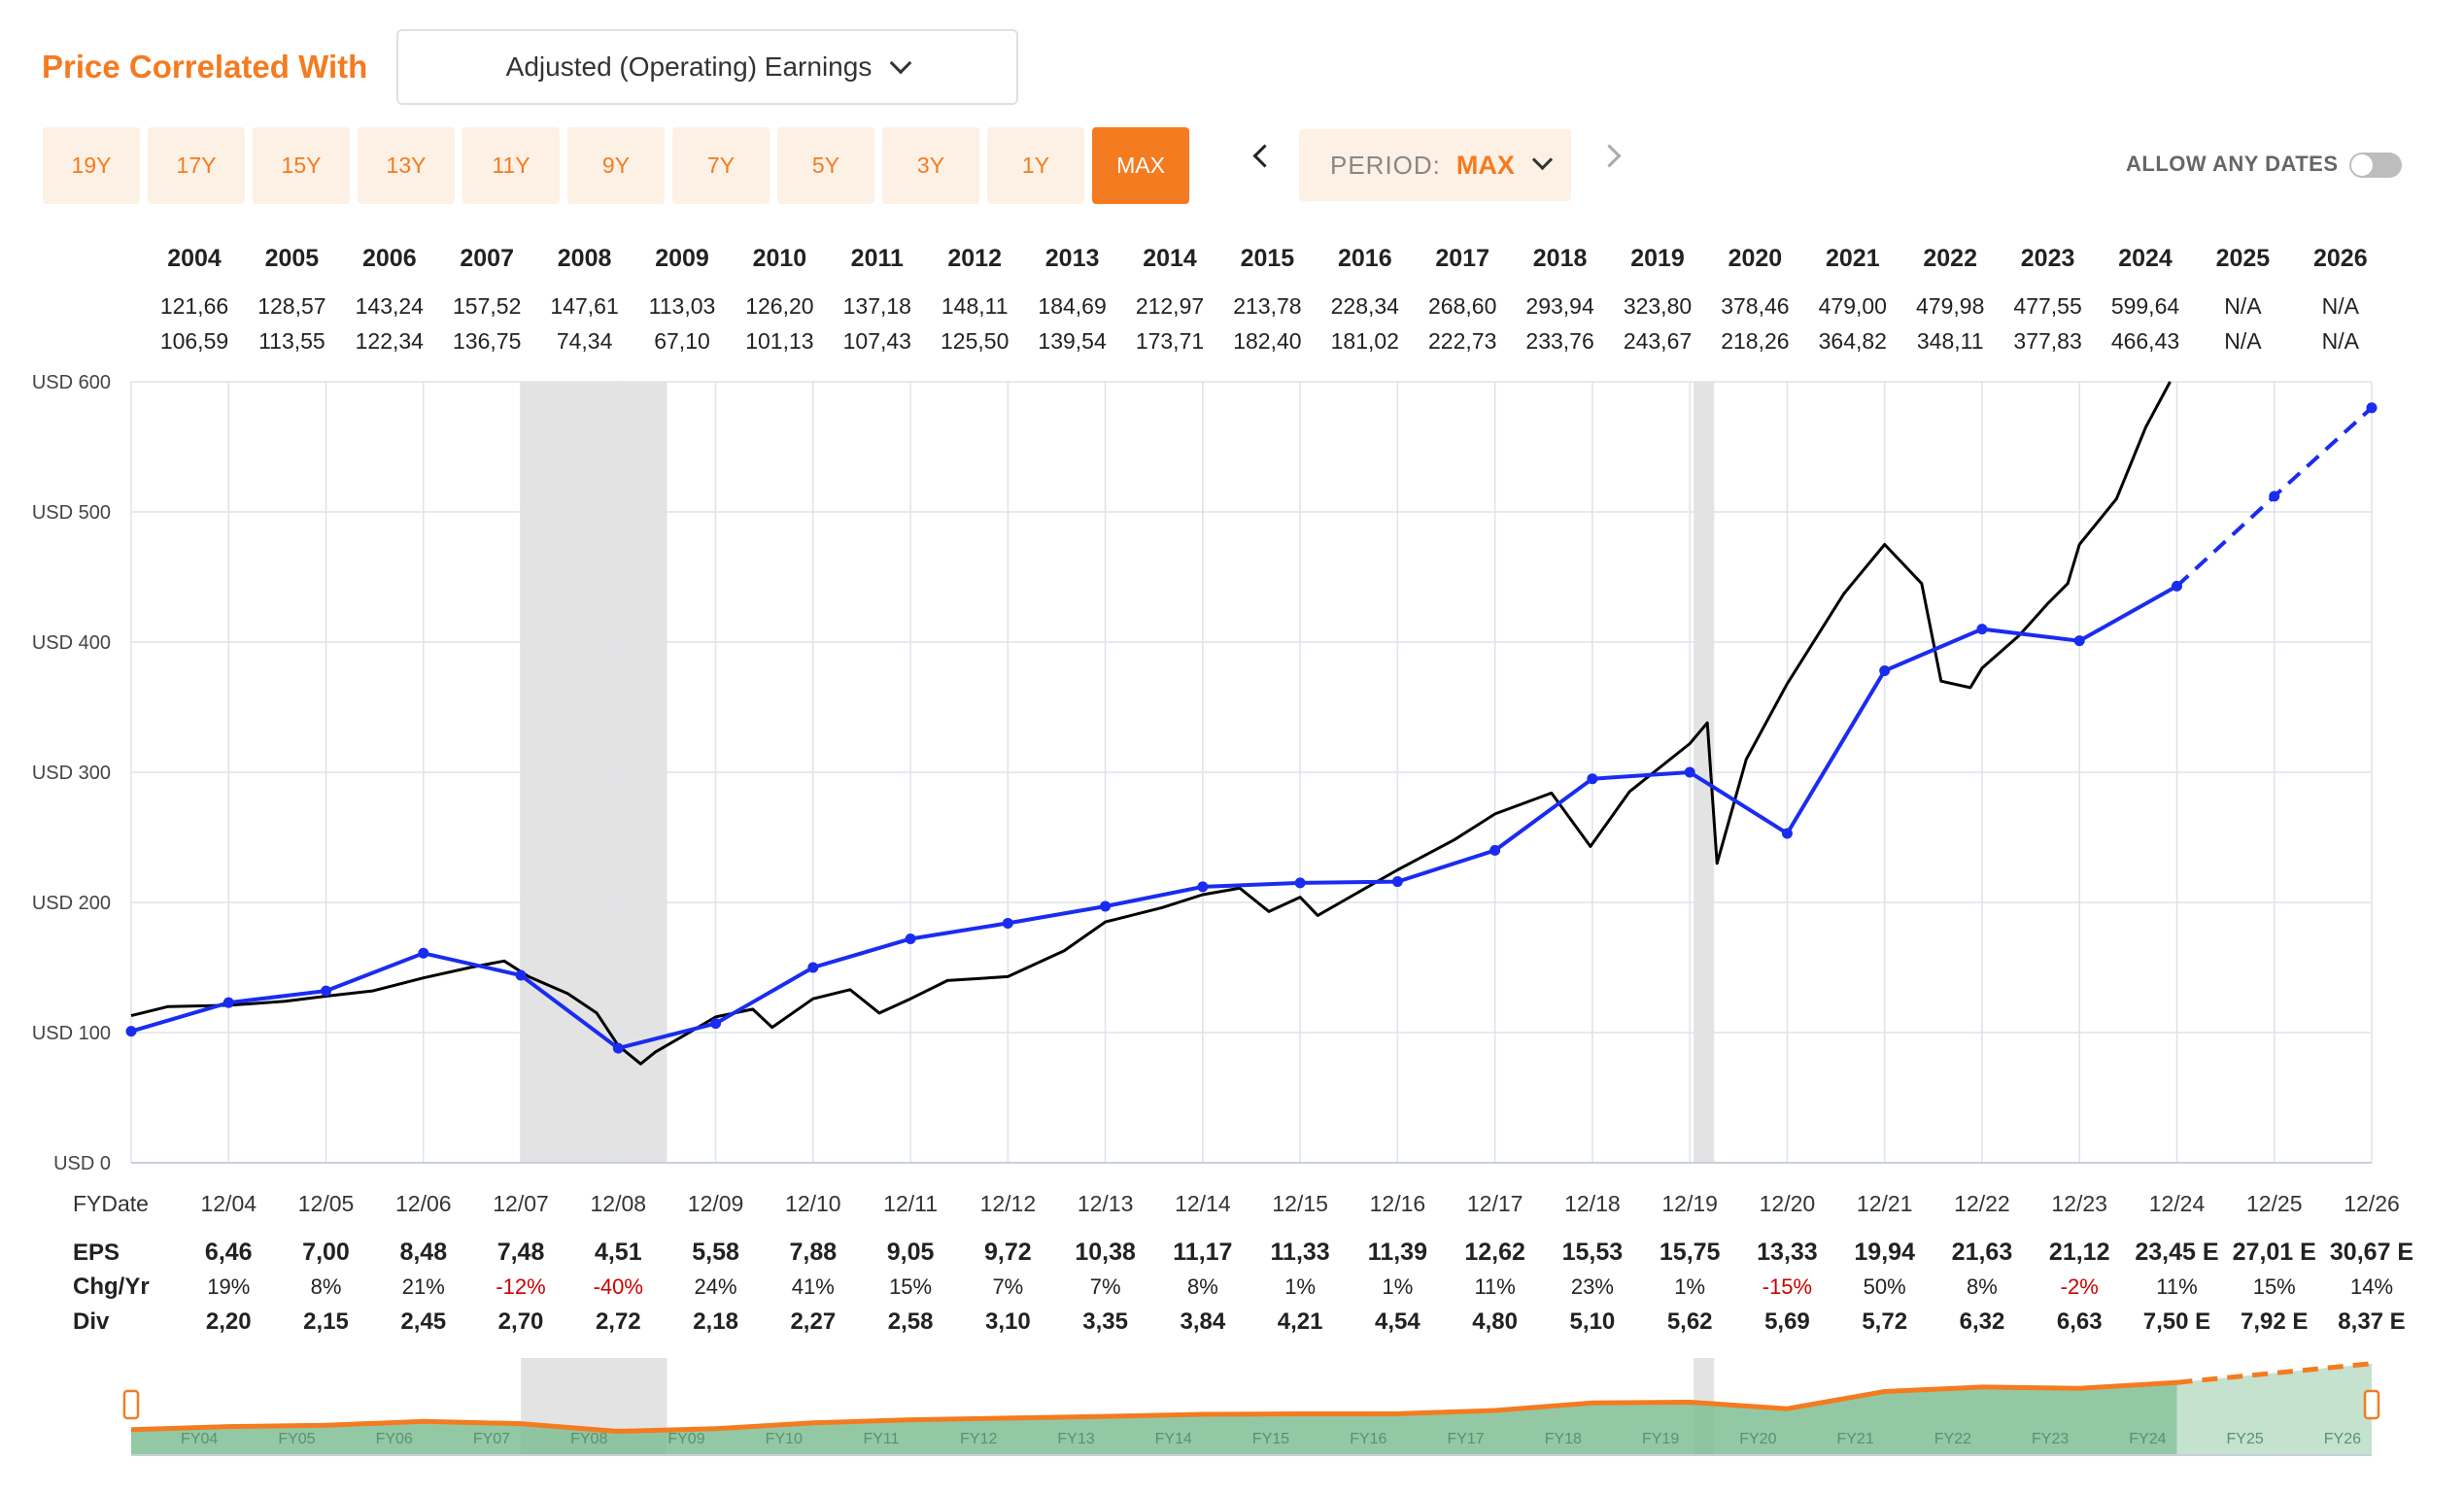 This screenshot has width=2464, height=1494. I want to click on year-header: 2020, so click(1755, 258).